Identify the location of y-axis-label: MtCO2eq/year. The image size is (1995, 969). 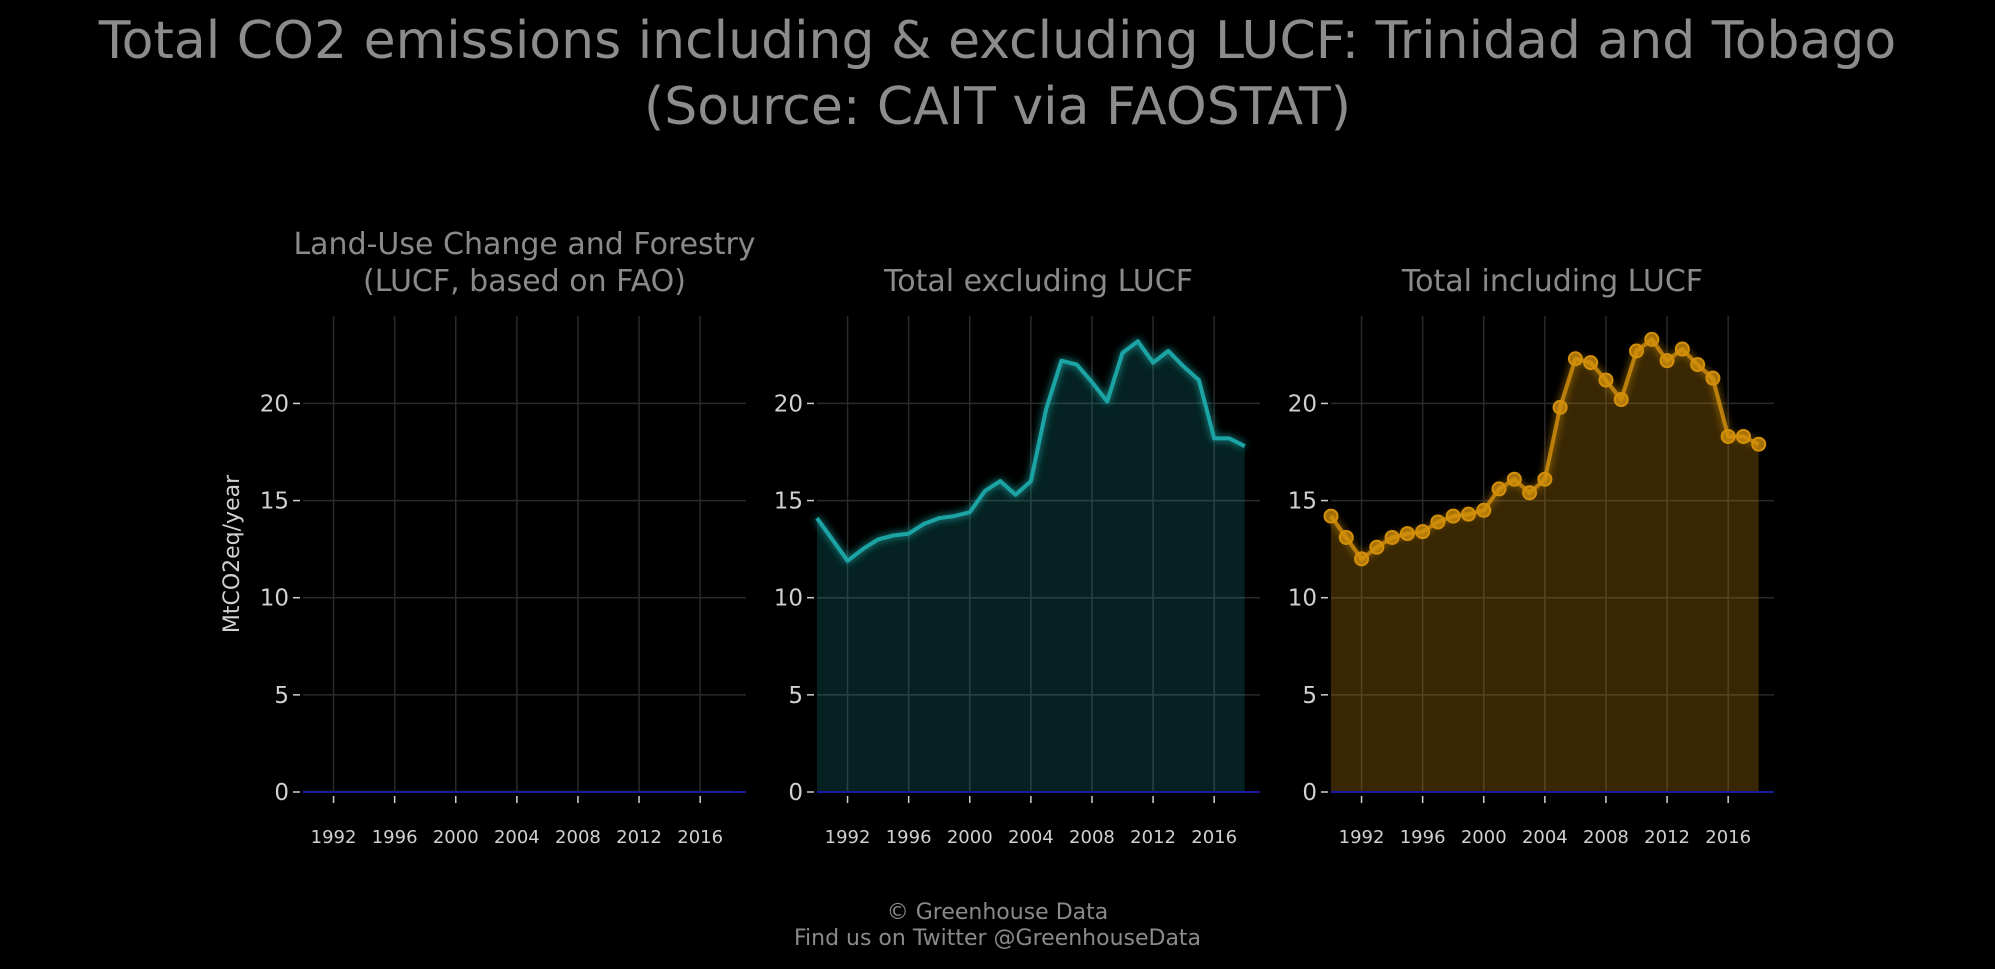
(232, 553).